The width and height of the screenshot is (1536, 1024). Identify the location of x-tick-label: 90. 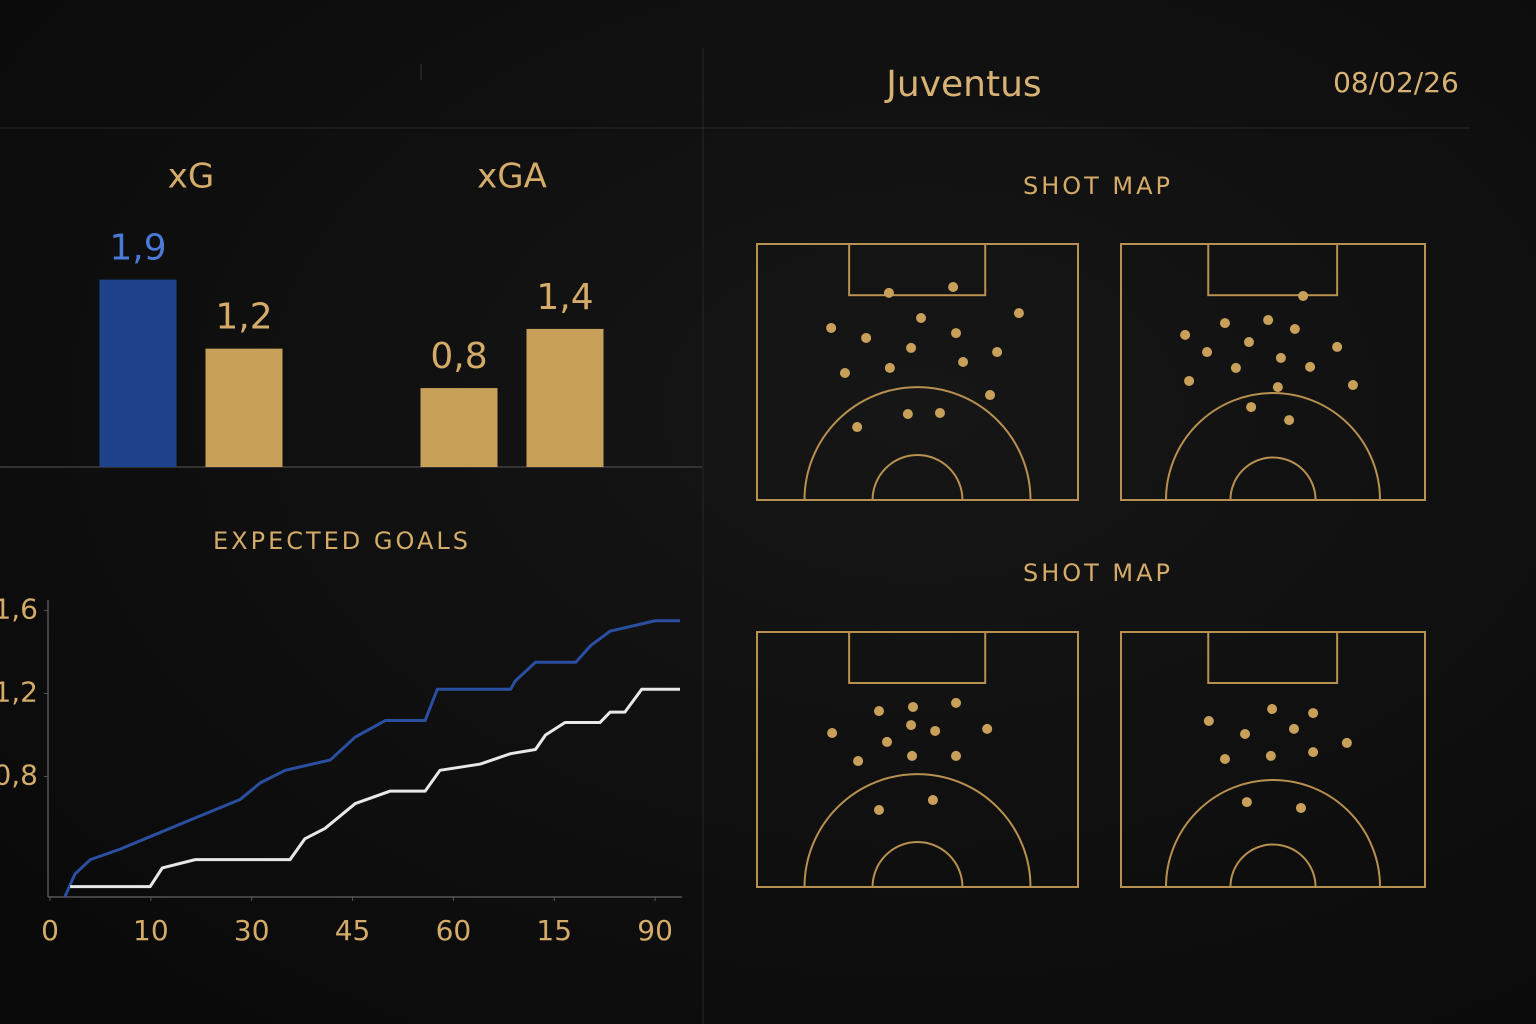
(655, 930).